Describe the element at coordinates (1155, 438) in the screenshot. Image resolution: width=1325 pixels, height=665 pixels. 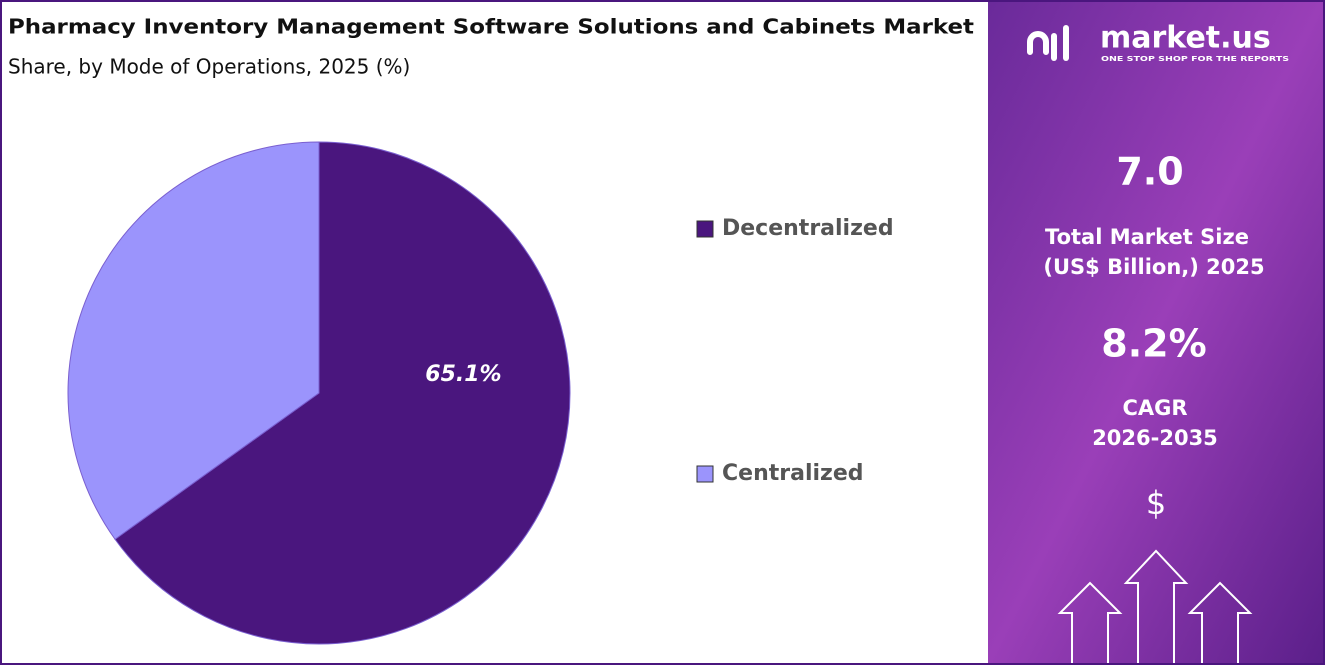
I see `cagr-label: 2026-2035` at that location.